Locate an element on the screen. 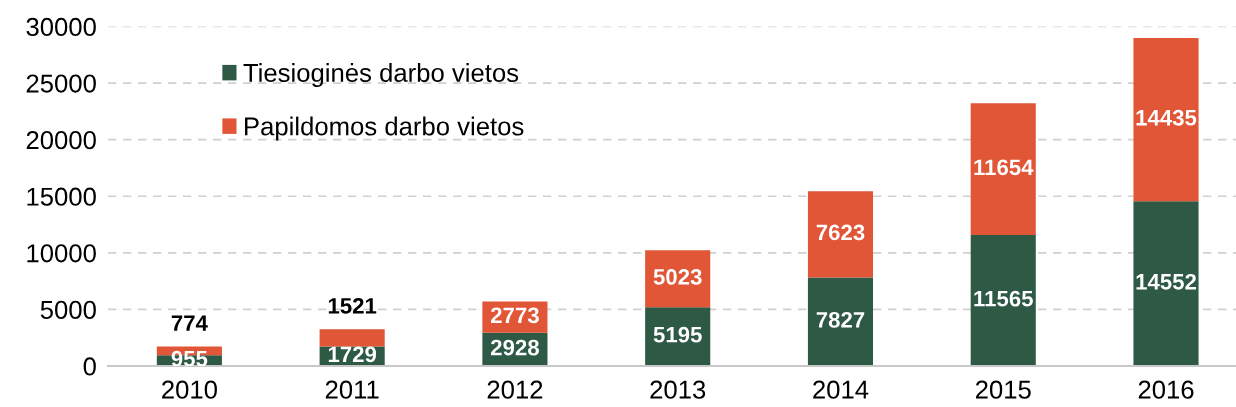 The image size is (1236, 407). data-label: 14552 is located at coordinates (1166, 281).